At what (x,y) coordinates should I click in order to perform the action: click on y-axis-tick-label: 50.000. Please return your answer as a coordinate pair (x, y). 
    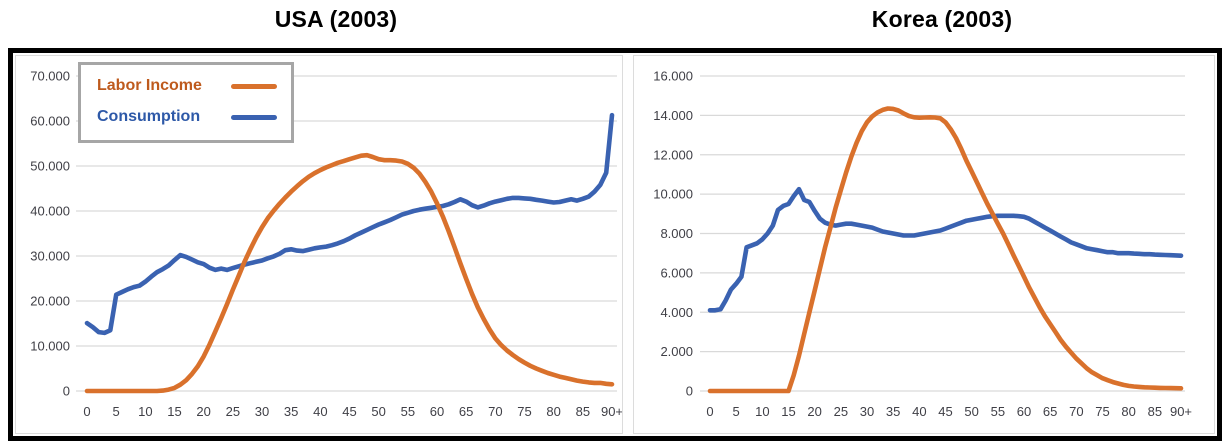
    Looking at the image, I should click on (50, 166).